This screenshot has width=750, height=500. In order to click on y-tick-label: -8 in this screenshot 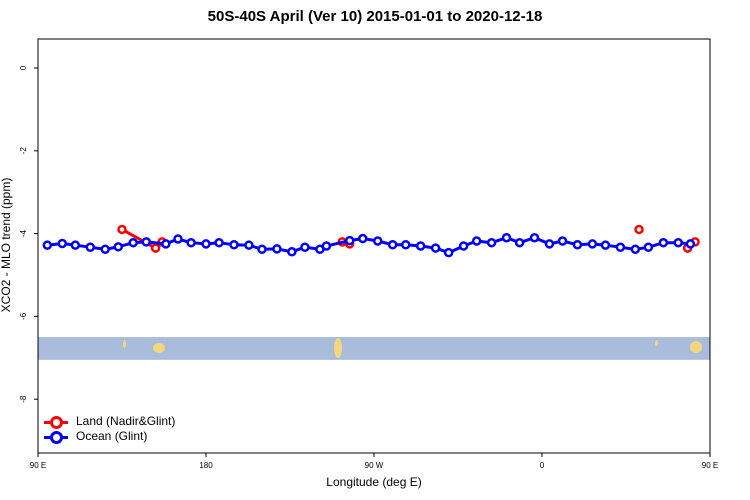, I will do `click(23, 399)`.